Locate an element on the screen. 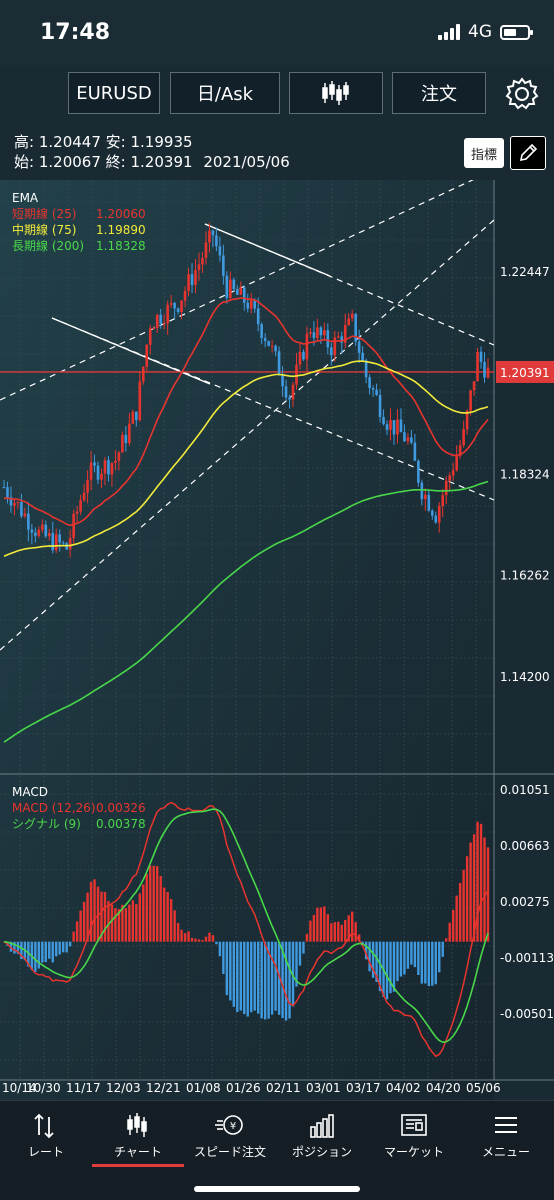 The width and height of the screenshot is (554, 1200). ema-legend-value: 1.20060 is located at coordinates (121, 214).